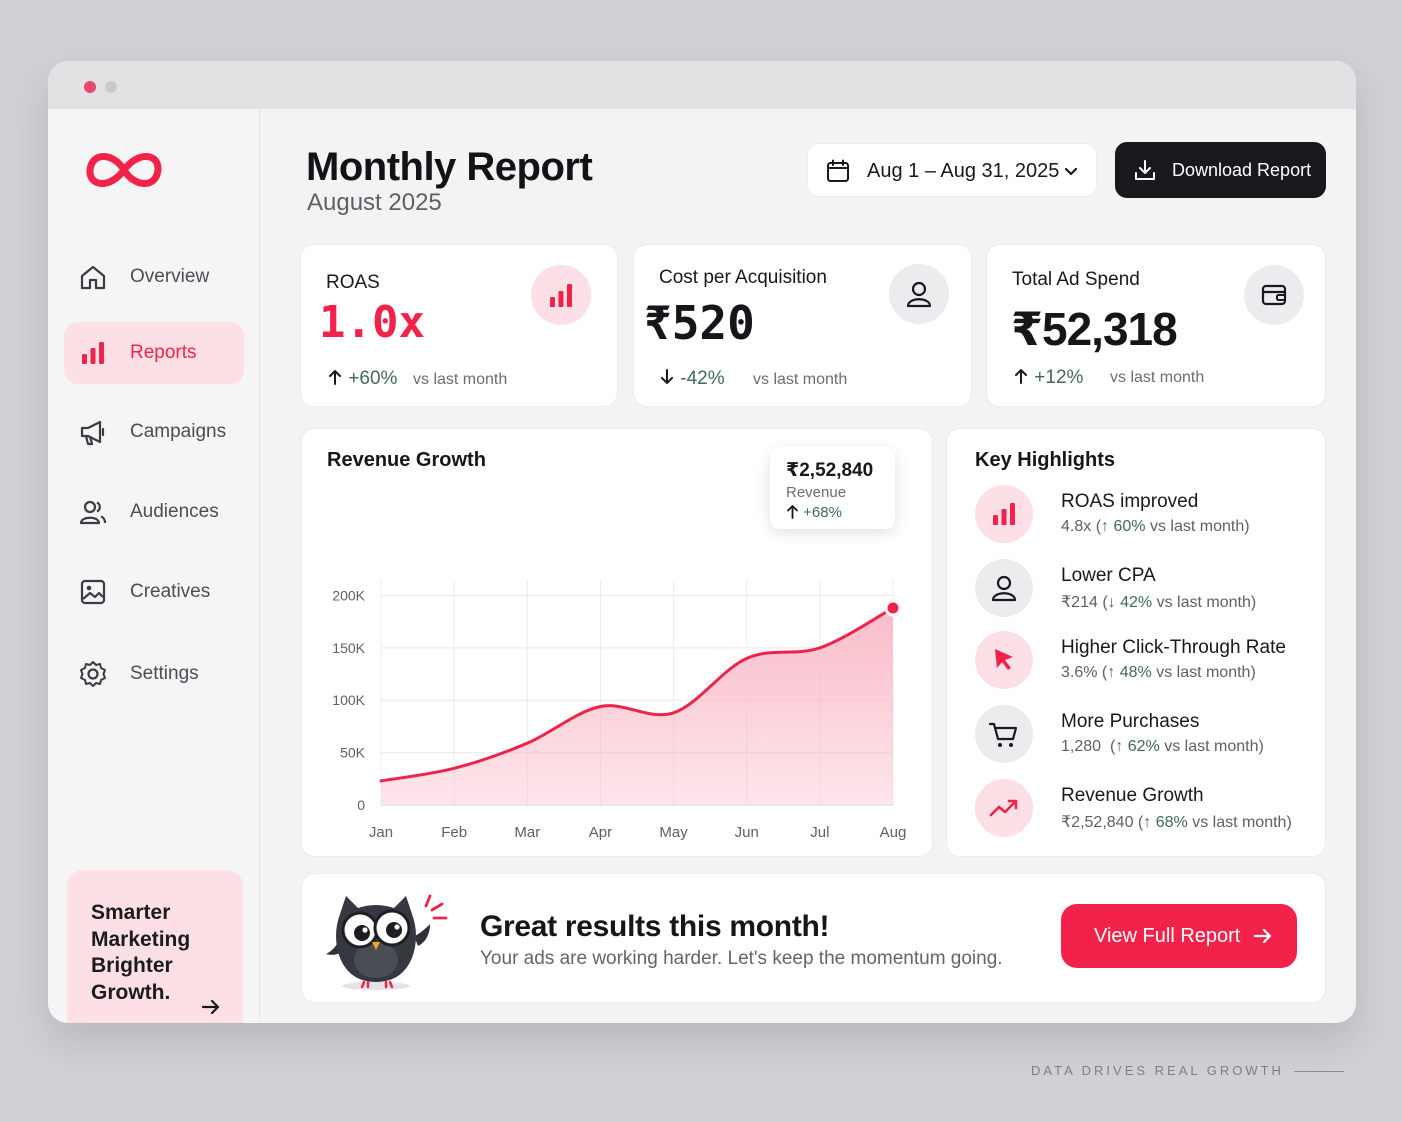 This screenshot has height=1122, width=1402. I want to click on tooltip-value: ₹2,52,840, so click(830, 470).